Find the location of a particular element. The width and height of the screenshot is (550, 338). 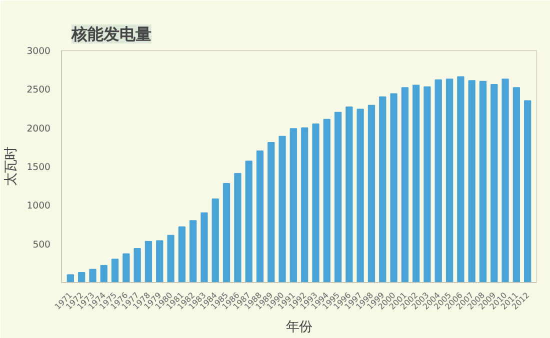

chart-title: 核能发电量 is located at coordinates (111, 34).